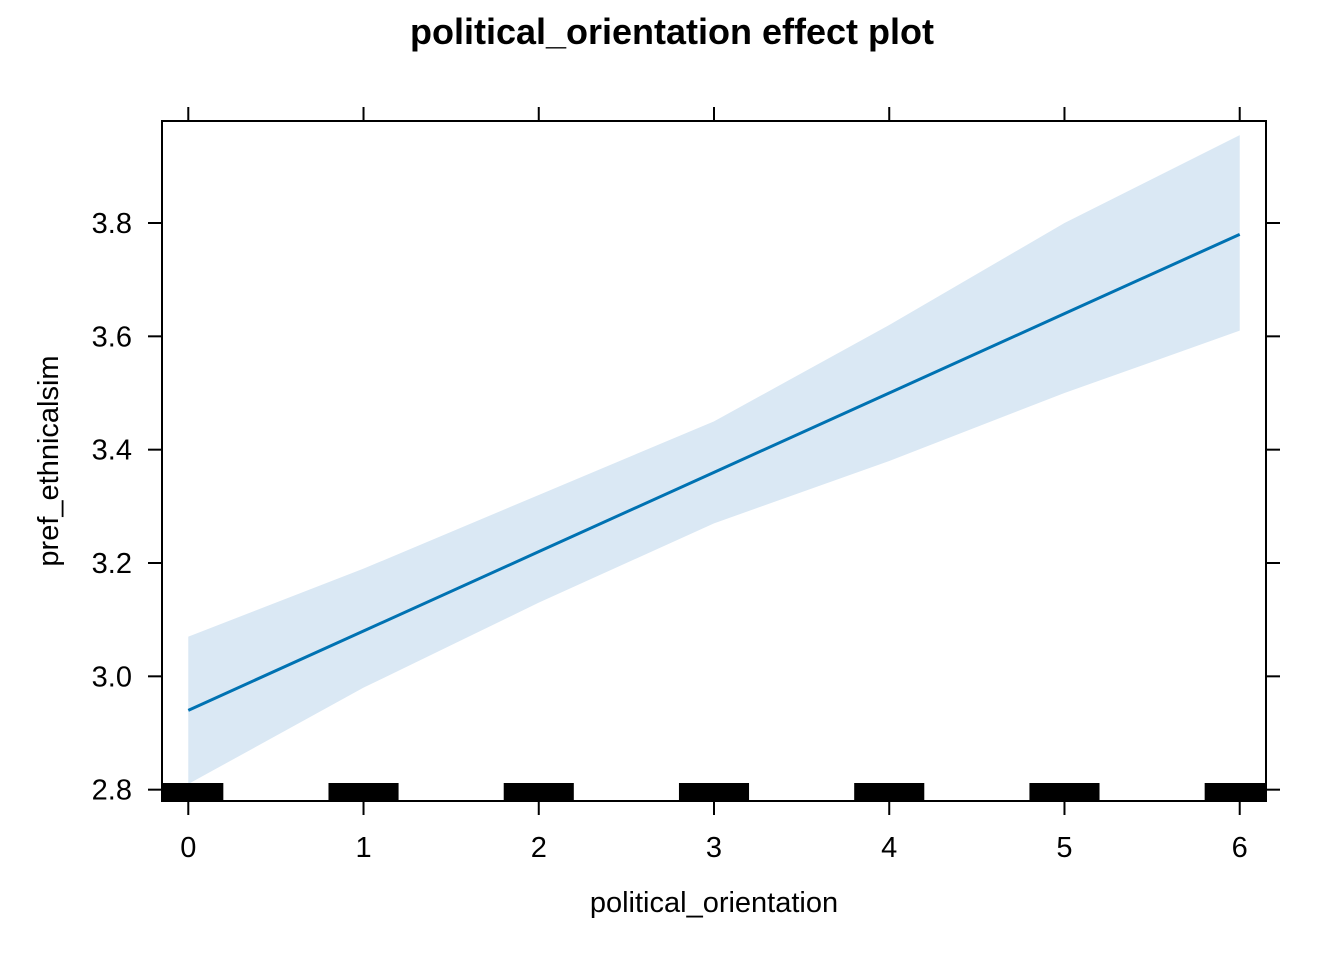 Image resolution: width=1344 pixels, height=960 pixels. What do you see at coordinates (1240, 848) in the screenshot?
I see `x-tick-label: 6` at bounding box center [1240, 848].